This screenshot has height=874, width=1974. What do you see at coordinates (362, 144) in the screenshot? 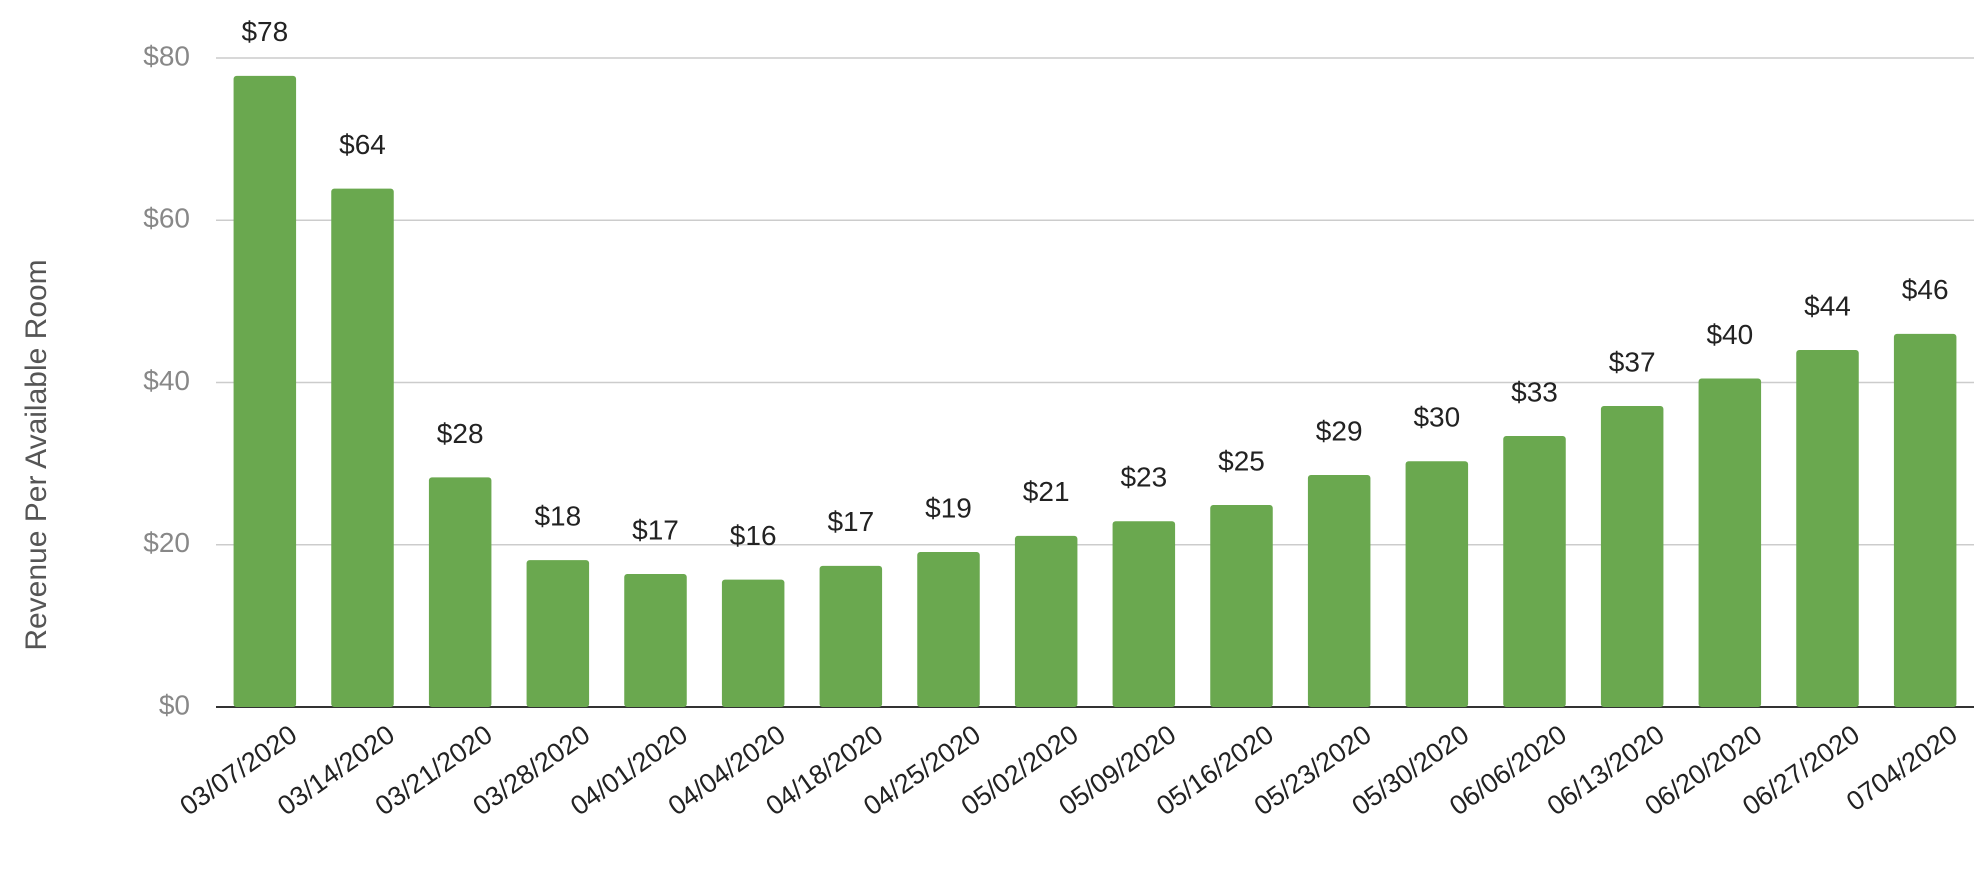
I see `data-label: $64` at bounding box center [362, 144].